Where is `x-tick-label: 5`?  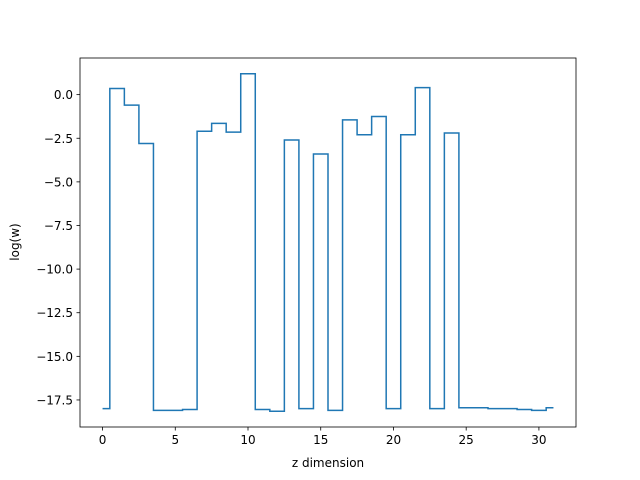 x-tick-label: 5 is located at coordinates (175, 440).